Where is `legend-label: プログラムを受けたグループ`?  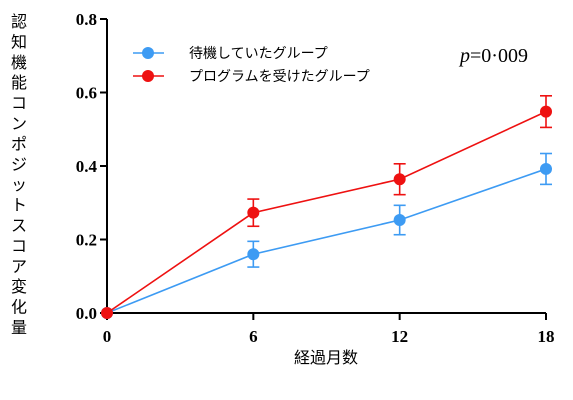
legend-label: プログラムを受けたグループ is located at coordinates (279, 77).